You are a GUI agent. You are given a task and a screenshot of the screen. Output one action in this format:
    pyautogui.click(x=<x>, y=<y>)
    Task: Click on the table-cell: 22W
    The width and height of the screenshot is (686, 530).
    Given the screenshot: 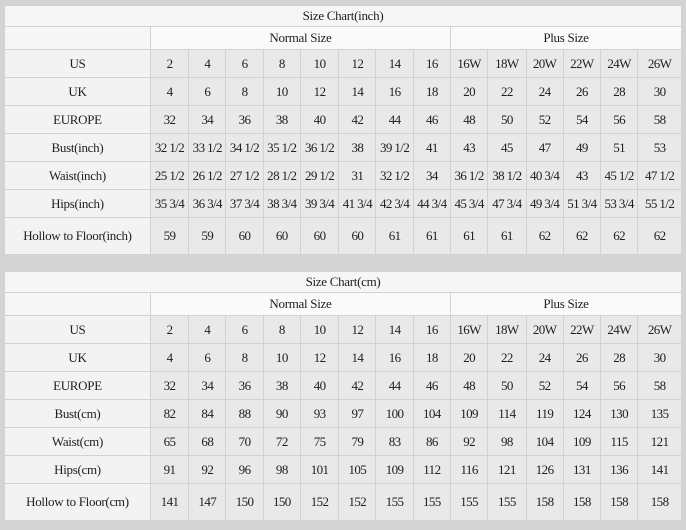 What is the action you would take?
    pyautogui.click(x=582, y=63)
    